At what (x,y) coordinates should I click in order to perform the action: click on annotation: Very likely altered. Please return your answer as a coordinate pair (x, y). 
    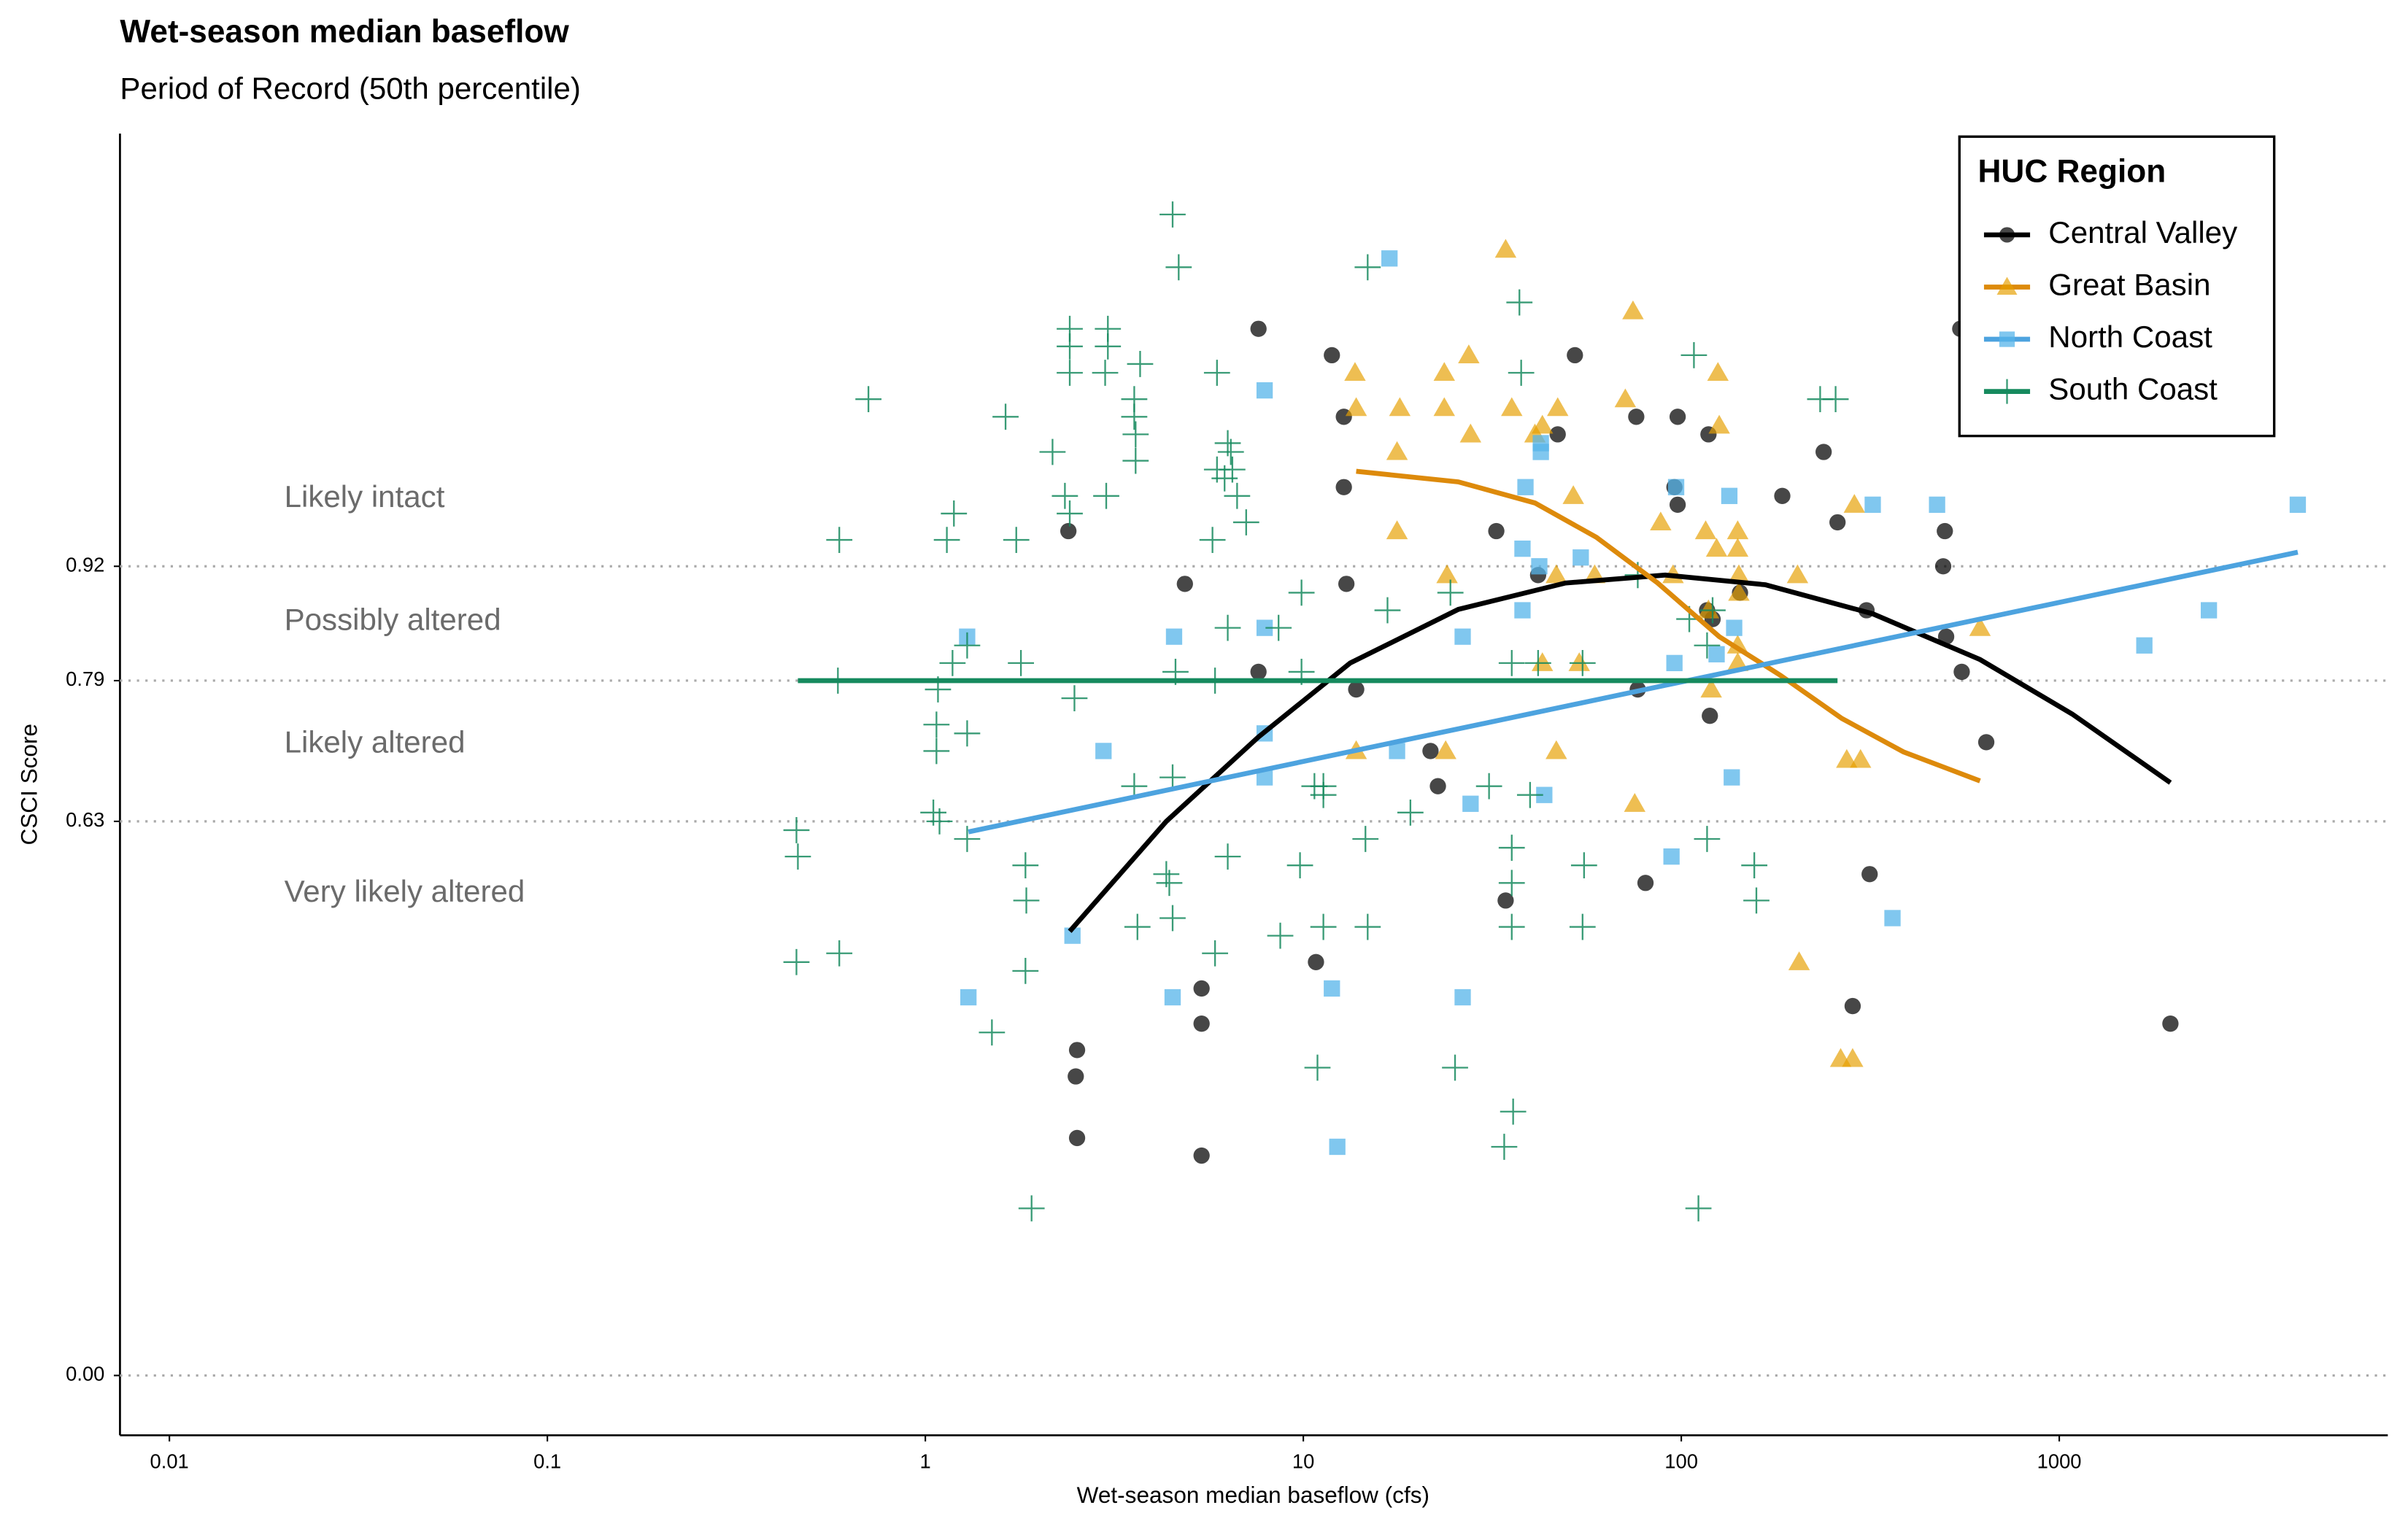
    Looking at the image, I should click on (405, 891).